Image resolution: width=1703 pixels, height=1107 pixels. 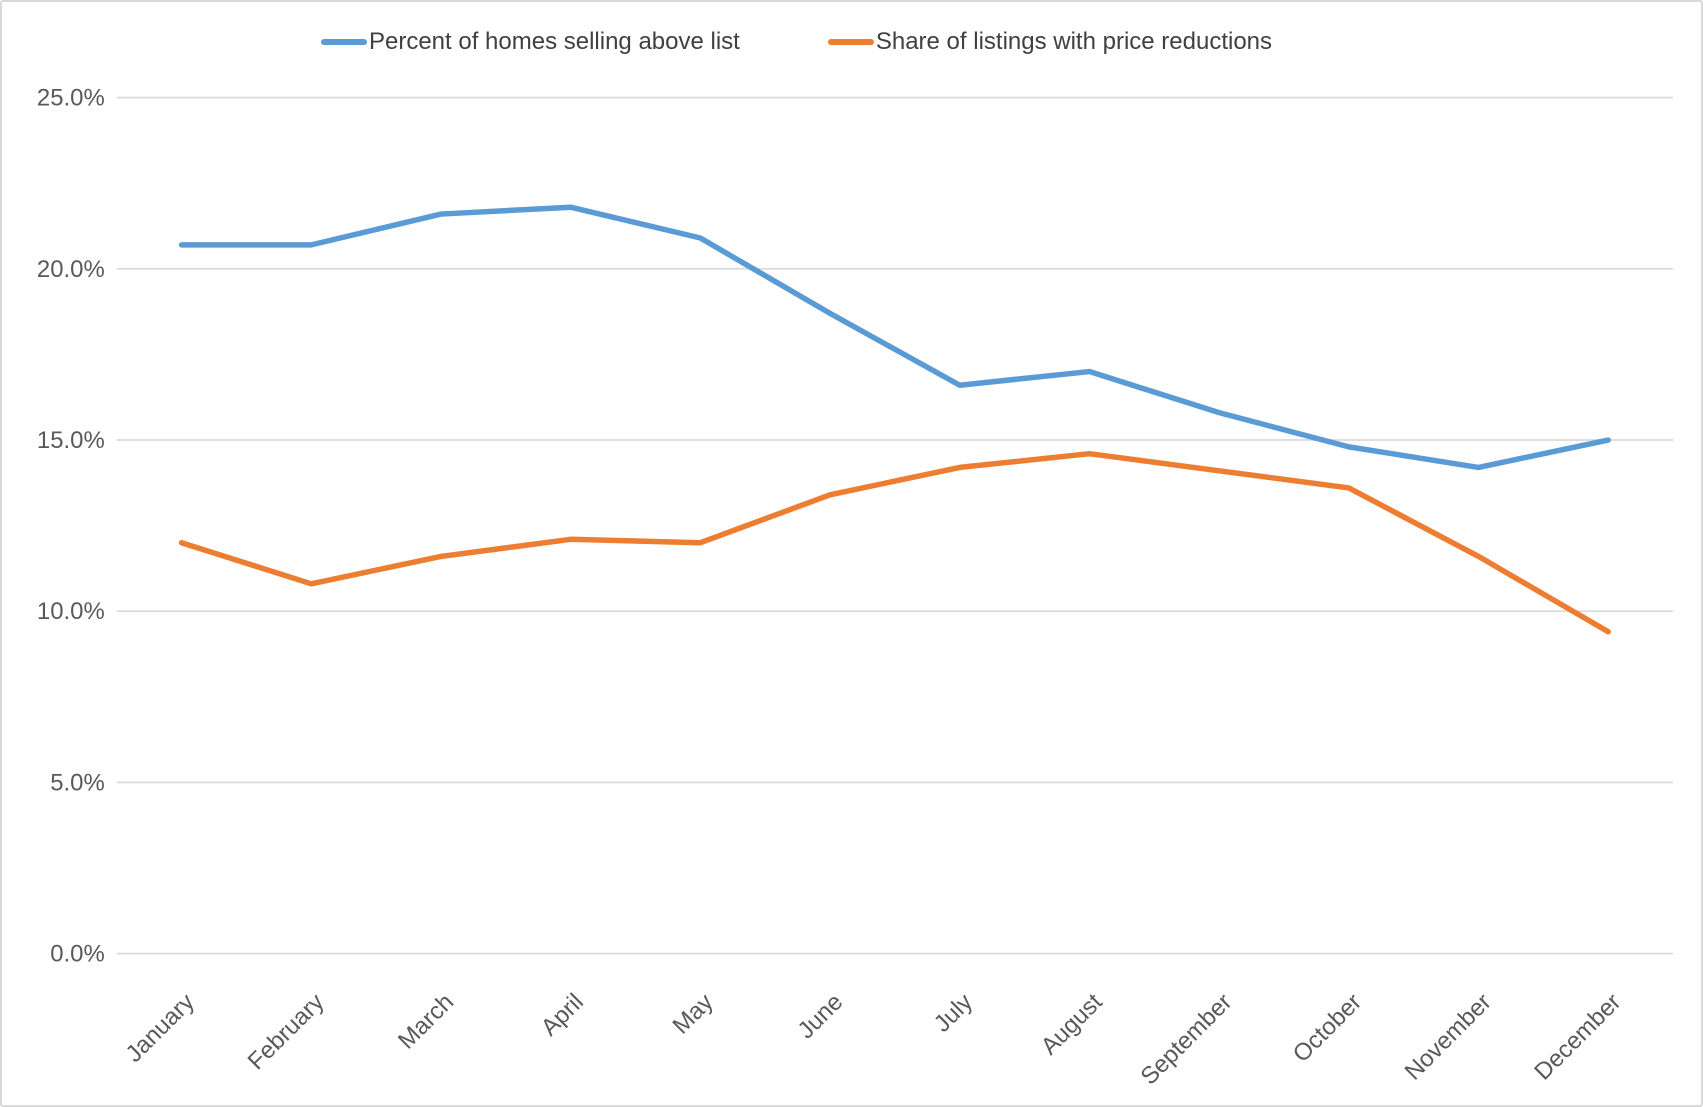 I want to click on legend-label: Percent of homes selling above list, so click(x=554, y=41).